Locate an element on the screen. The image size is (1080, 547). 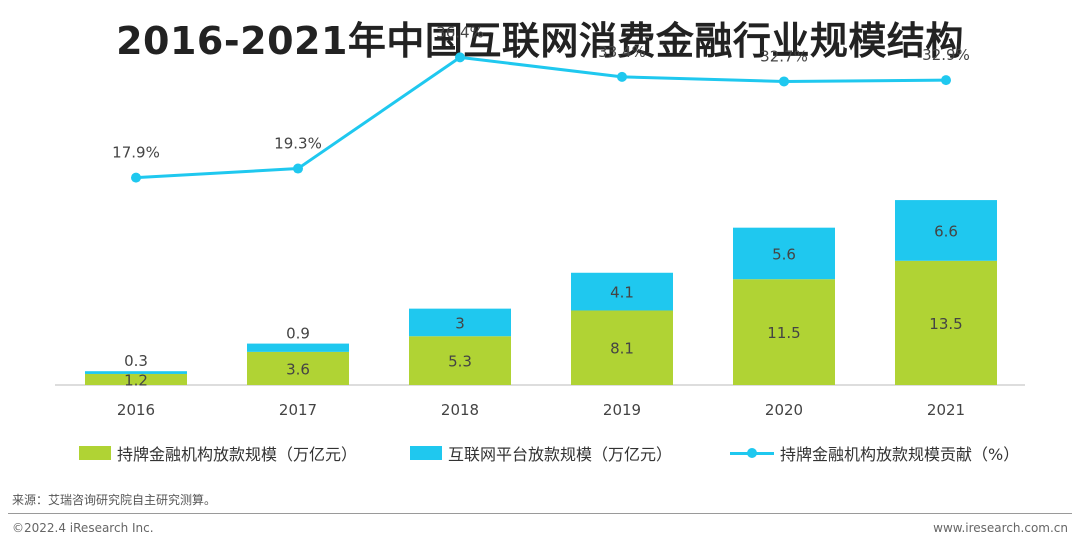
data-label-platform-2019: 4.1 is located at coordinates (622, 293).